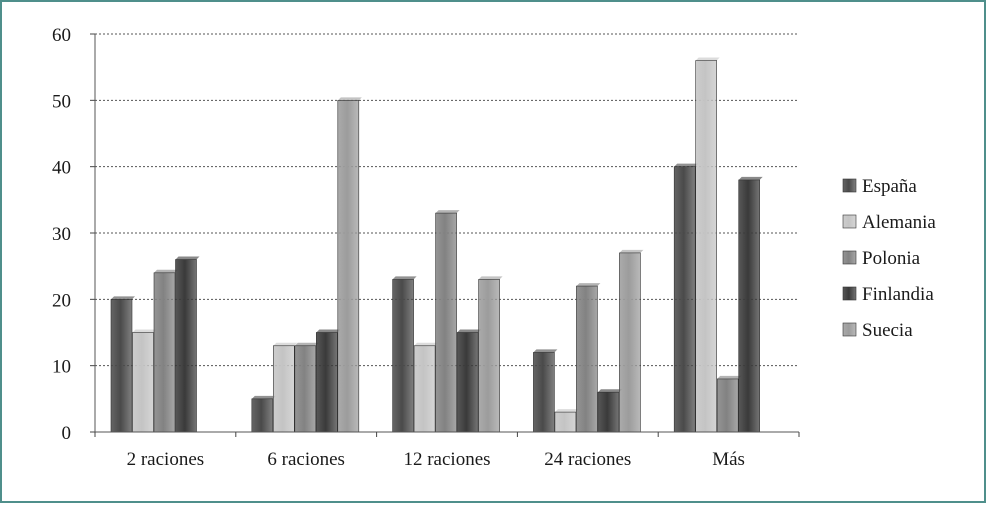 This screenshot has height=505, width=986. What do you see at coordinates (61, 101) in the screenshot?
I see `y-tick-label: 50` at bounding box center [61, 101].